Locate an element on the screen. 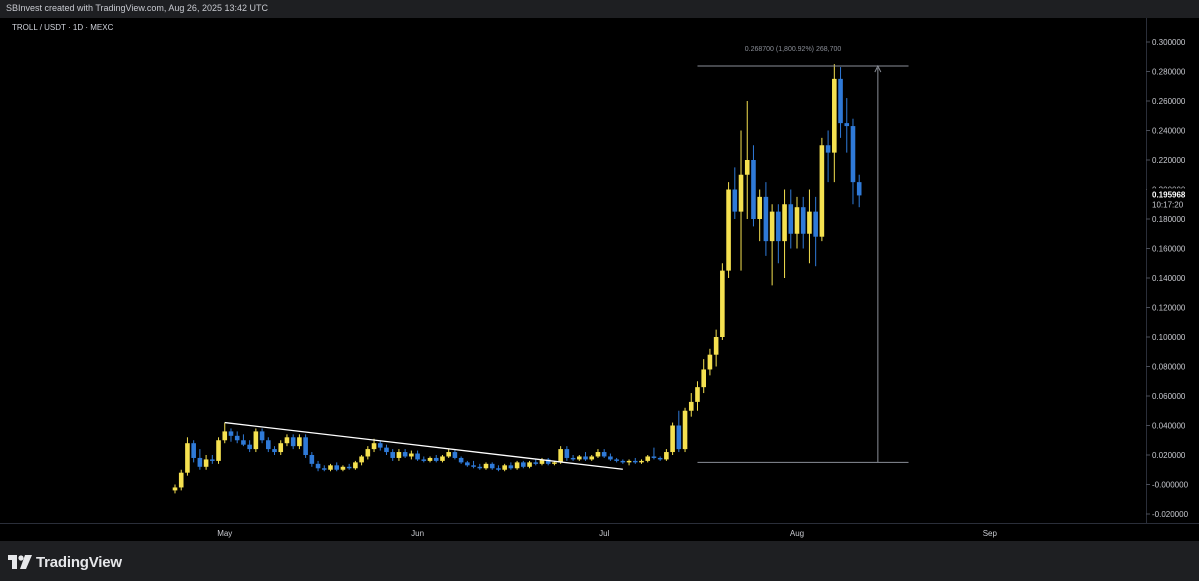 The height and width of the screenshot is (581, 1199). time-axis-label: May is located at coordinates (224, 533).